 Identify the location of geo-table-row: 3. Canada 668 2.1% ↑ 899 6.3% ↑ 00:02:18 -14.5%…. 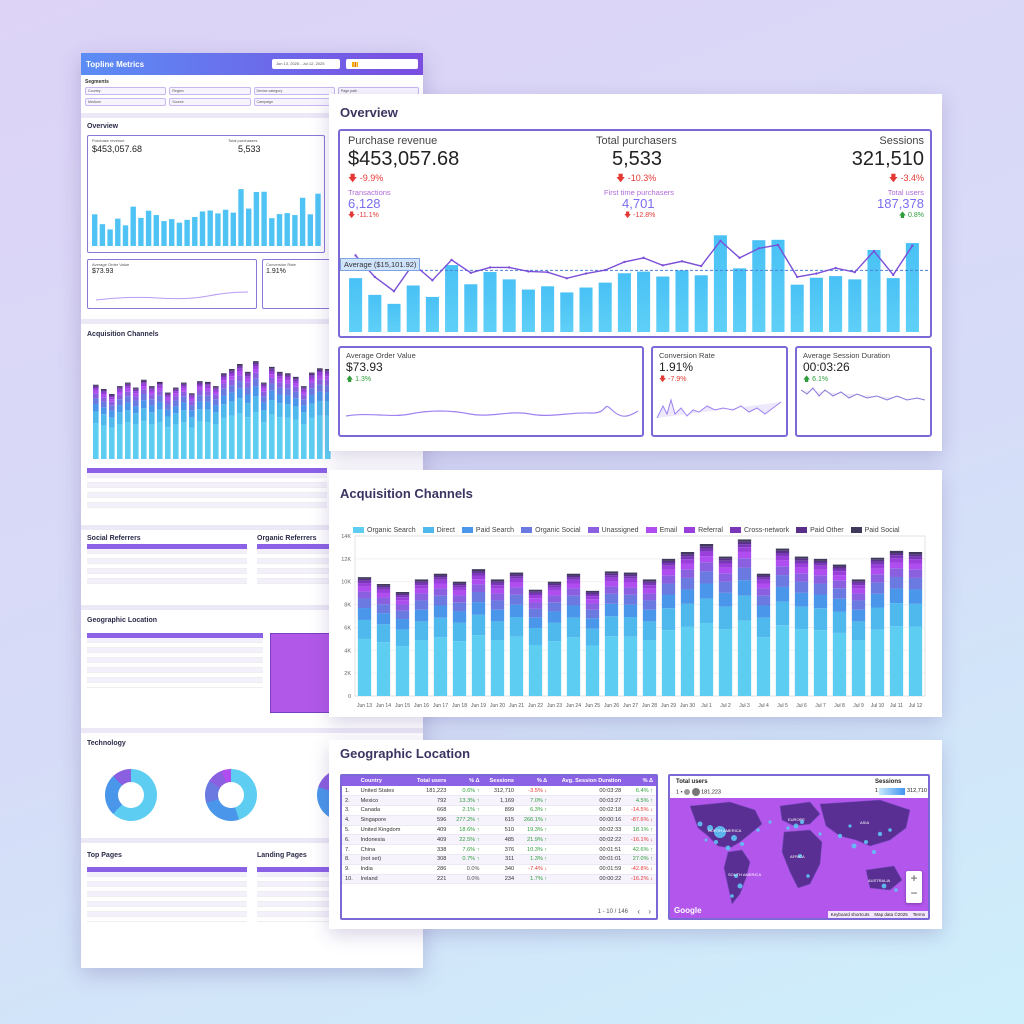
(499, 810).